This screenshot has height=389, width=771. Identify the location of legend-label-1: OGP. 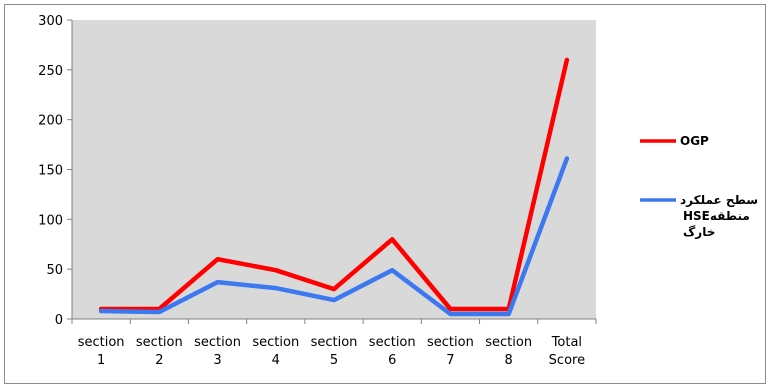
(694, 141).